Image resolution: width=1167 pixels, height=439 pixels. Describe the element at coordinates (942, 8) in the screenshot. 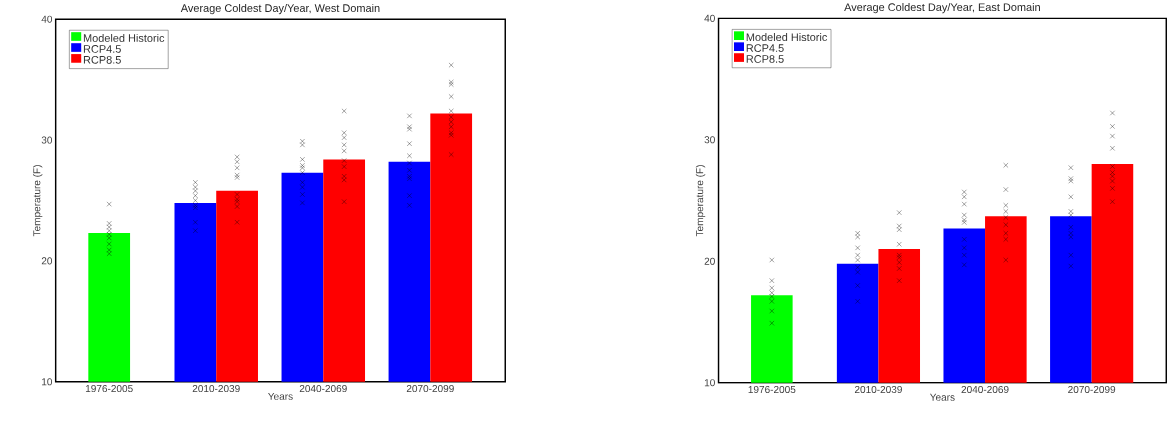

I see `chart-title: Average Coldest Day/Year, East Domain` at that location.